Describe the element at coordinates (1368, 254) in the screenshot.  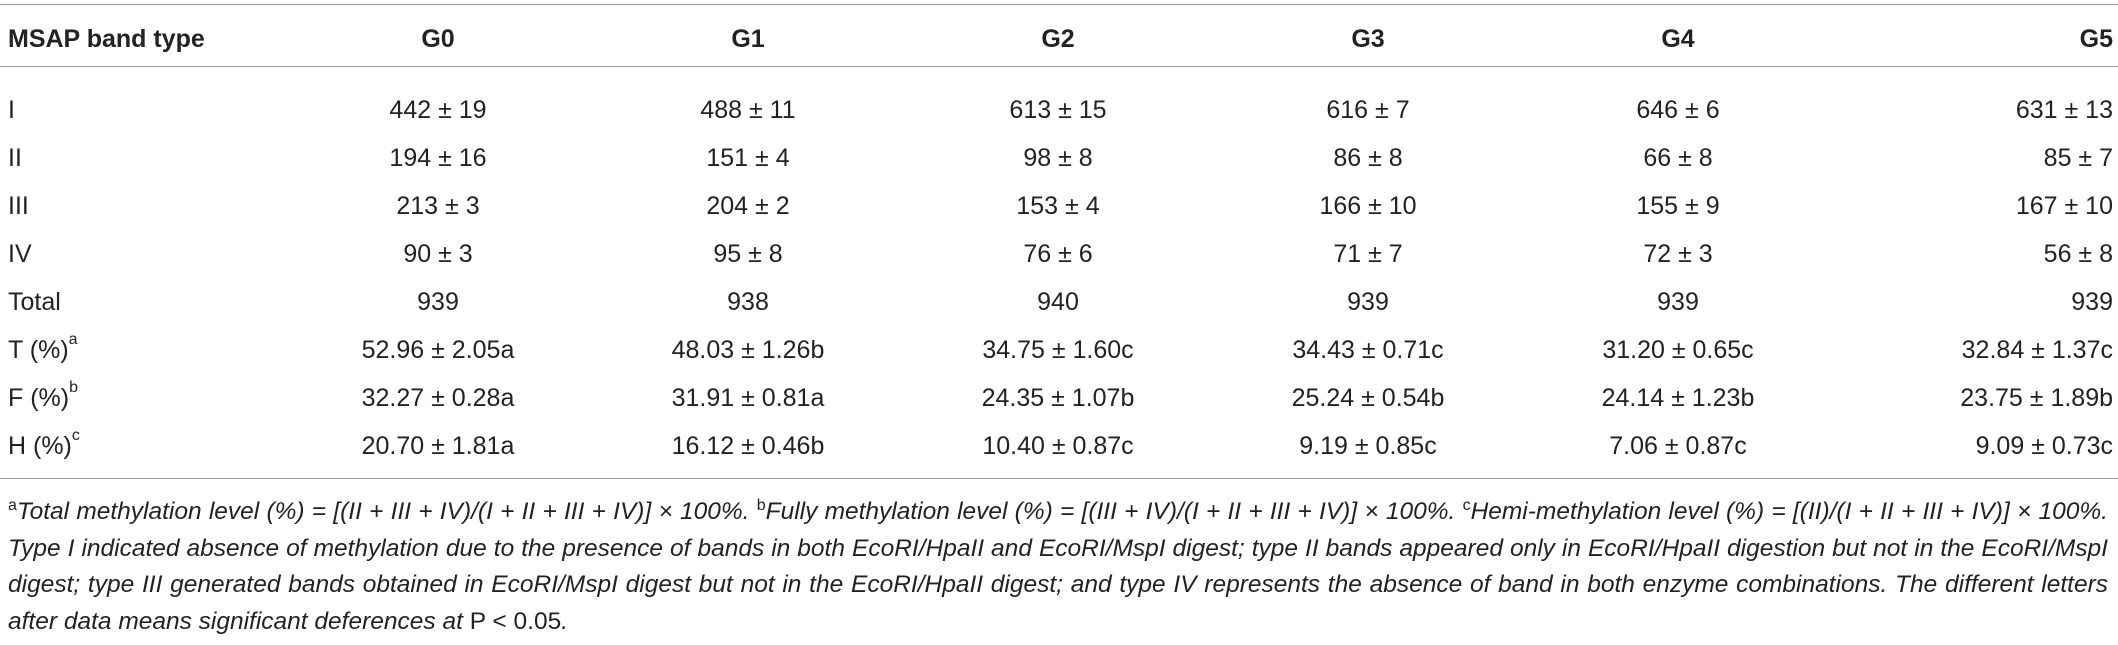
I see `table-cell: 71 ± 7` at that location.